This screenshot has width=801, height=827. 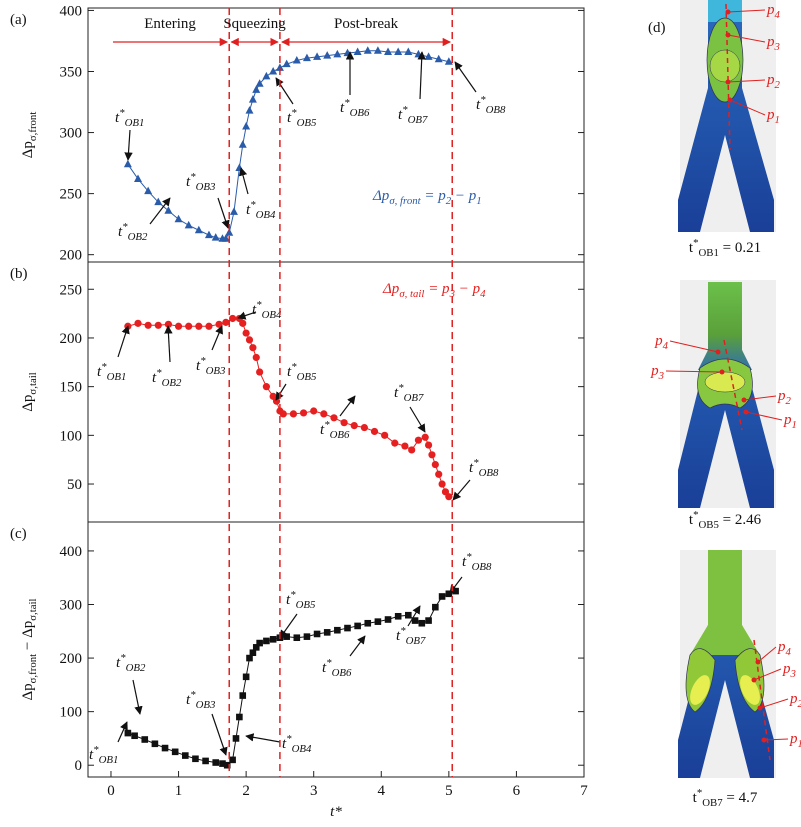 I want to click on x-tick-label: 3, so click(x=314, y=791).